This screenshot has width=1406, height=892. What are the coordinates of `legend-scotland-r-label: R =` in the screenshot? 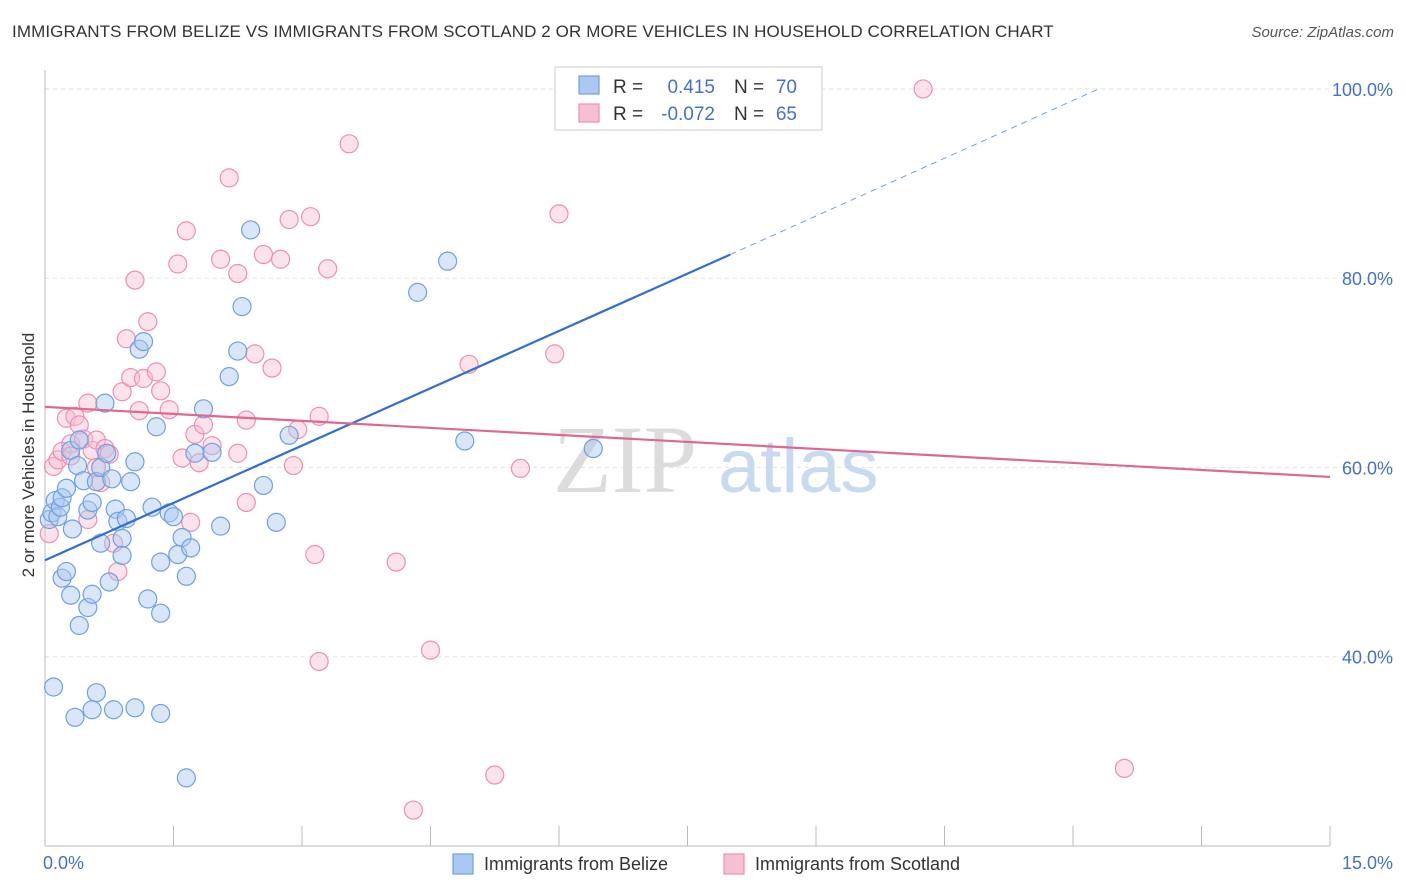 It's located at (628, 114).